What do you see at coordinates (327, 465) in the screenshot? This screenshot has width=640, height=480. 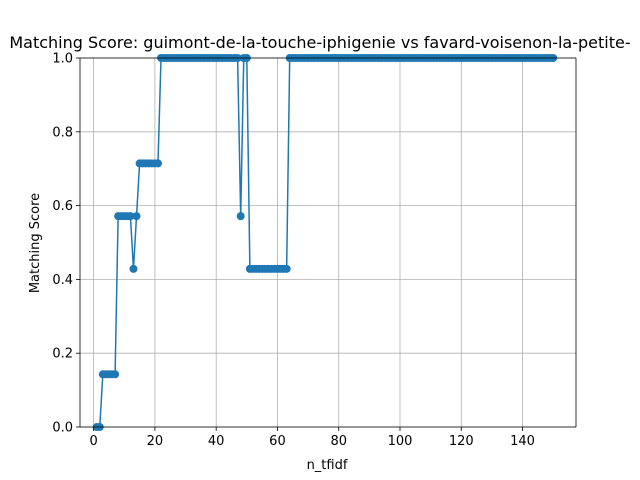 I see `x-axis-label: n_tfidf` at bounding box center [327, 465].